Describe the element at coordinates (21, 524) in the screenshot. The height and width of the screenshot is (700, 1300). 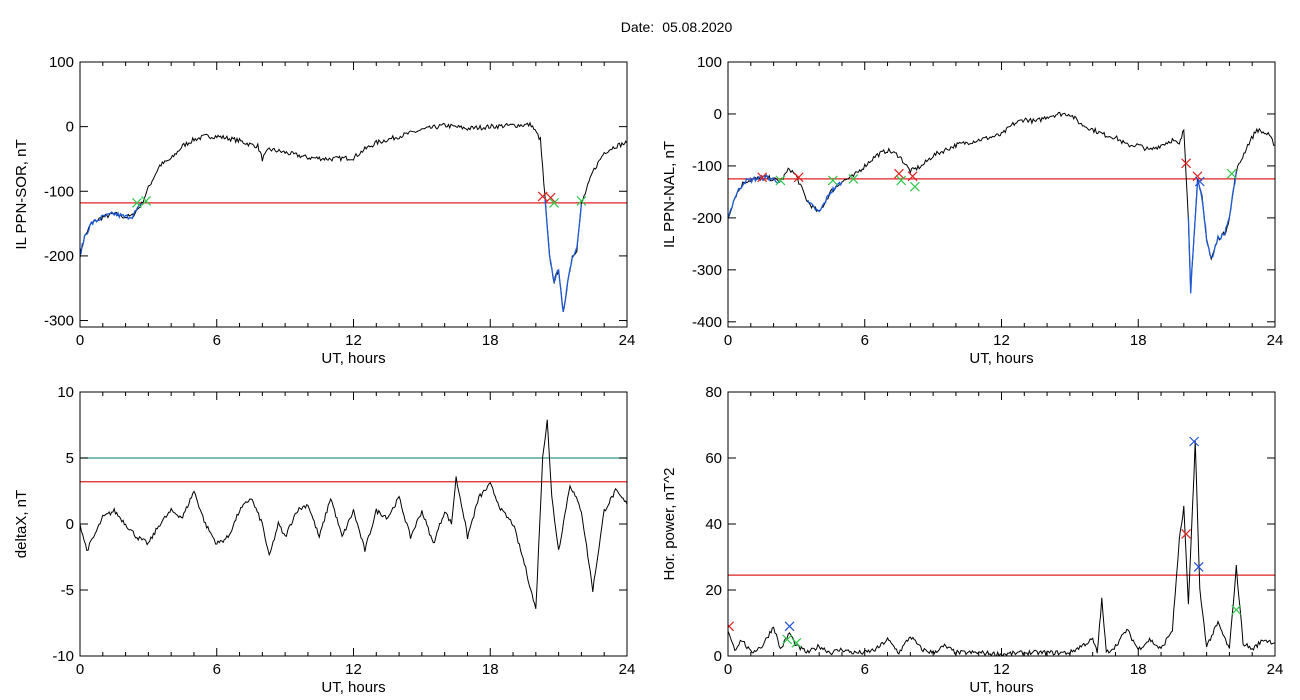
I see `y-axis-label: deltaX, nT` at that location.